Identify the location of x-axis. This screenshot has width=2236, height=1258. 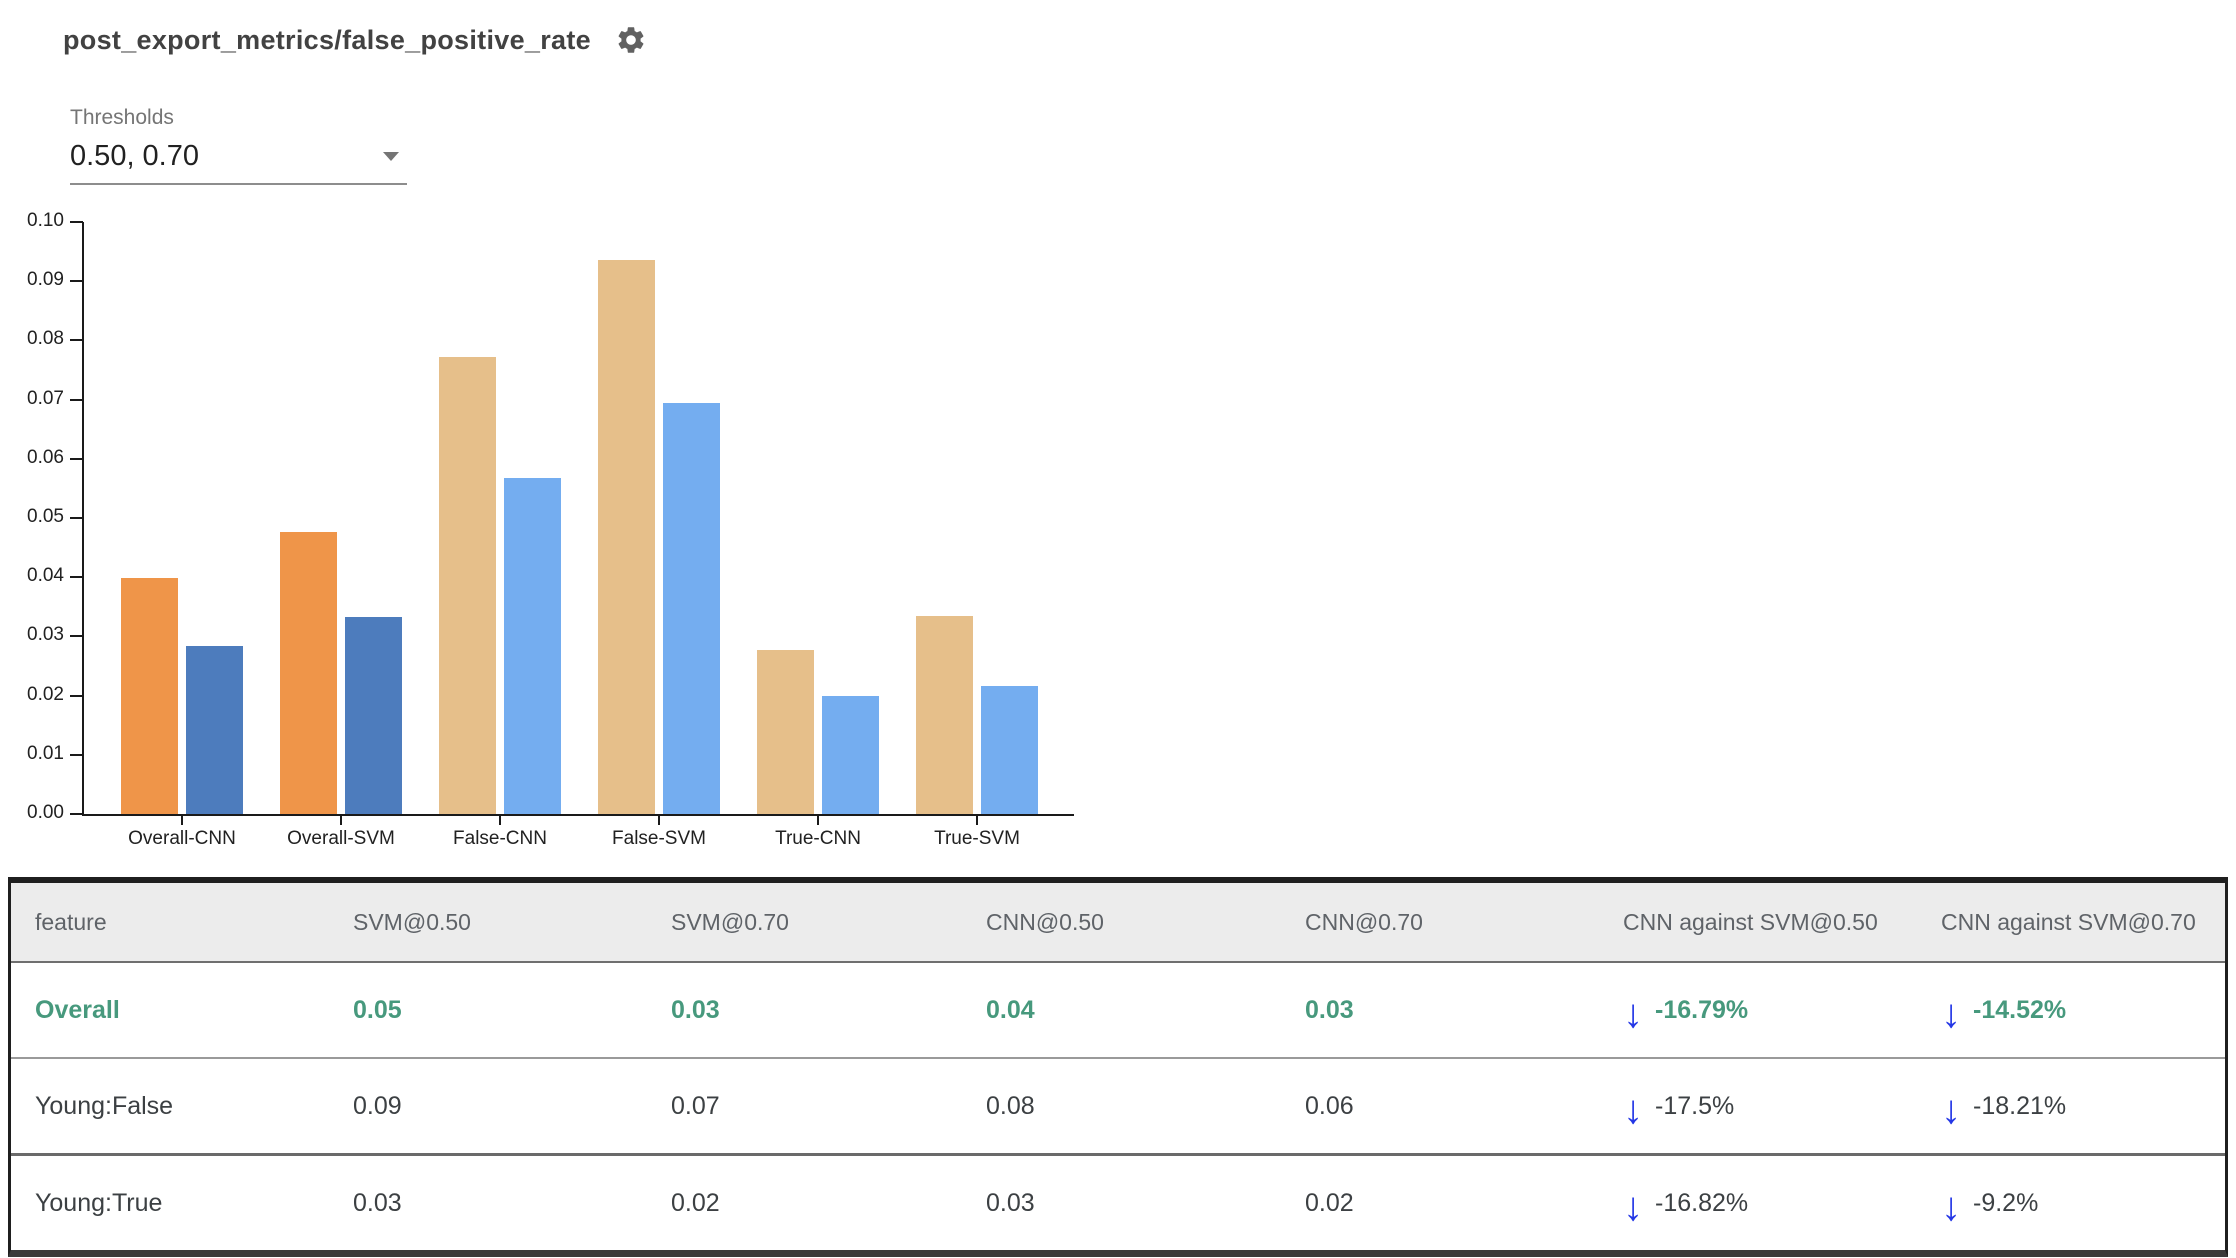
(578, 815).